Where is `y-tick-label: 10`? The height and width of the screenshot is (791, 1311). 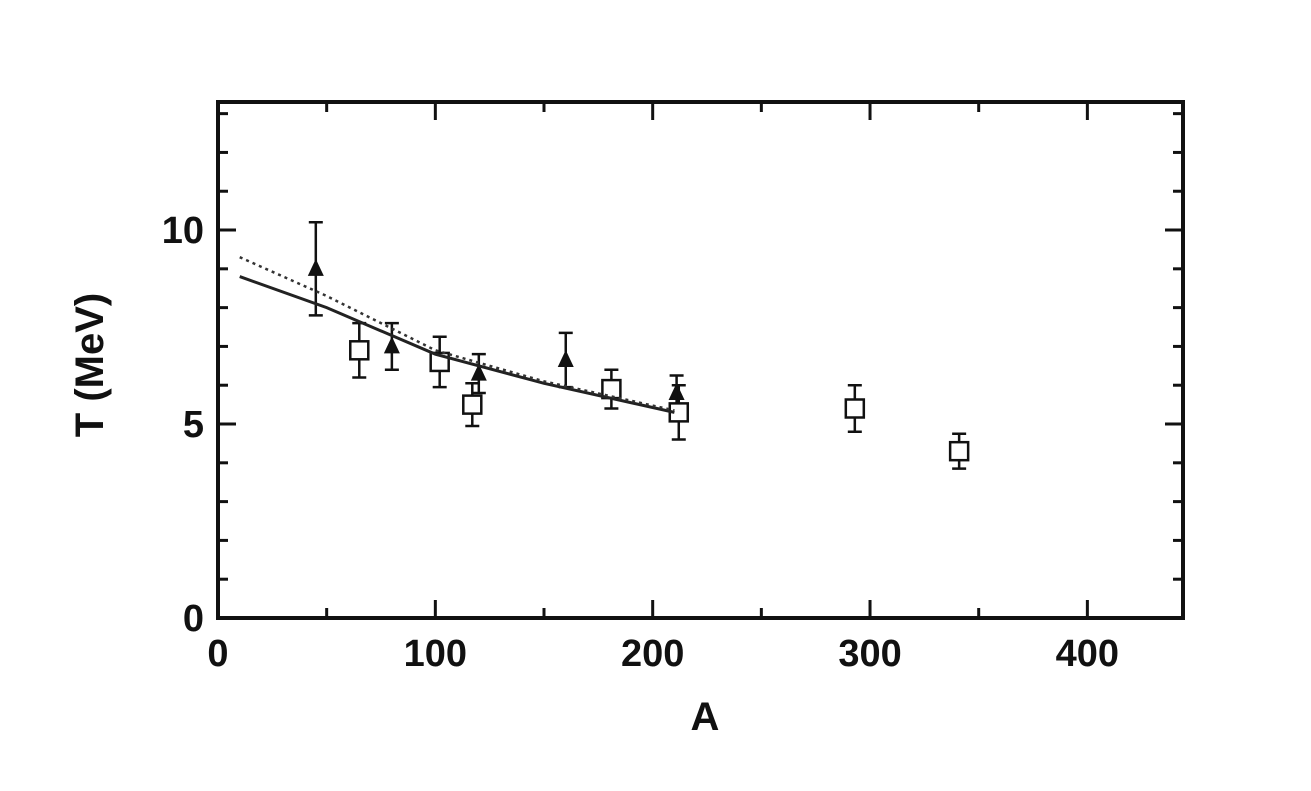
y-tick-label: 10 is located at coordinates (183, 231).